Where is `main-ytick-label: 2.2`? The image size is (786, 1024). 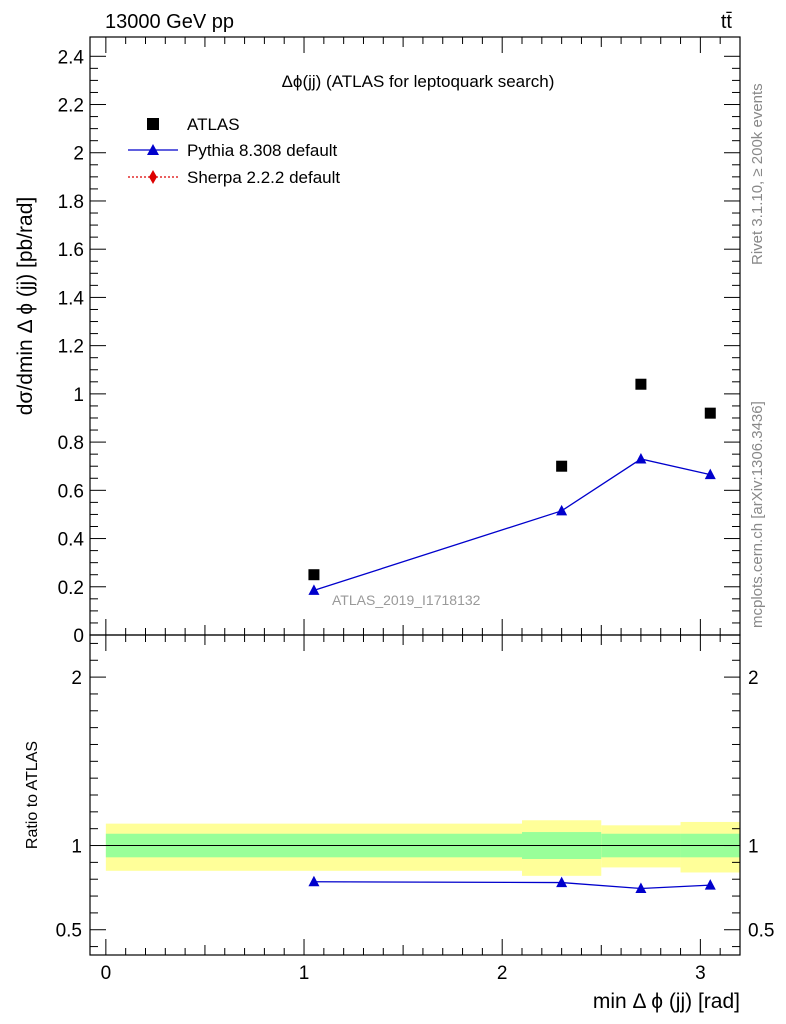 main-ytick-label: 2.2 is located at coordinates (71, 106).